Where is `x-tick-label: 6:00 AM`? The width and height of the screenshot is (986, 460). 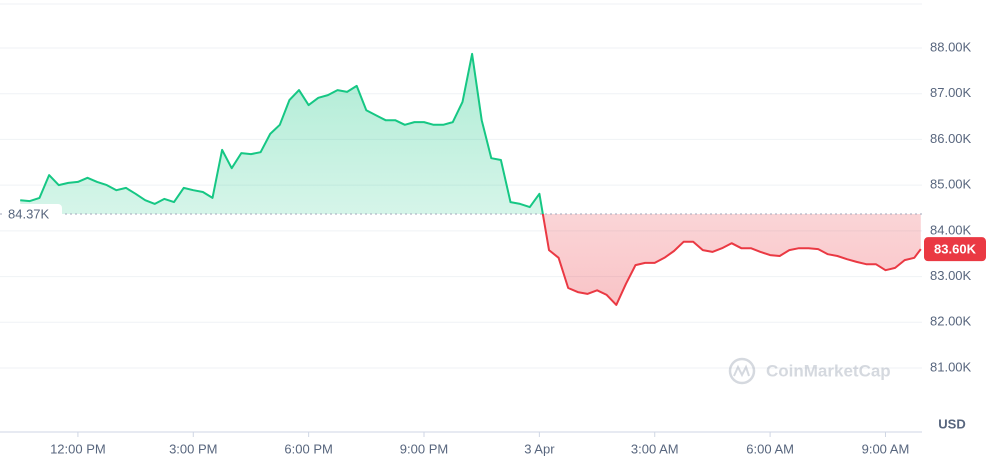
x-tick-label: 6:00 AM is located at coordinates (770, 448).